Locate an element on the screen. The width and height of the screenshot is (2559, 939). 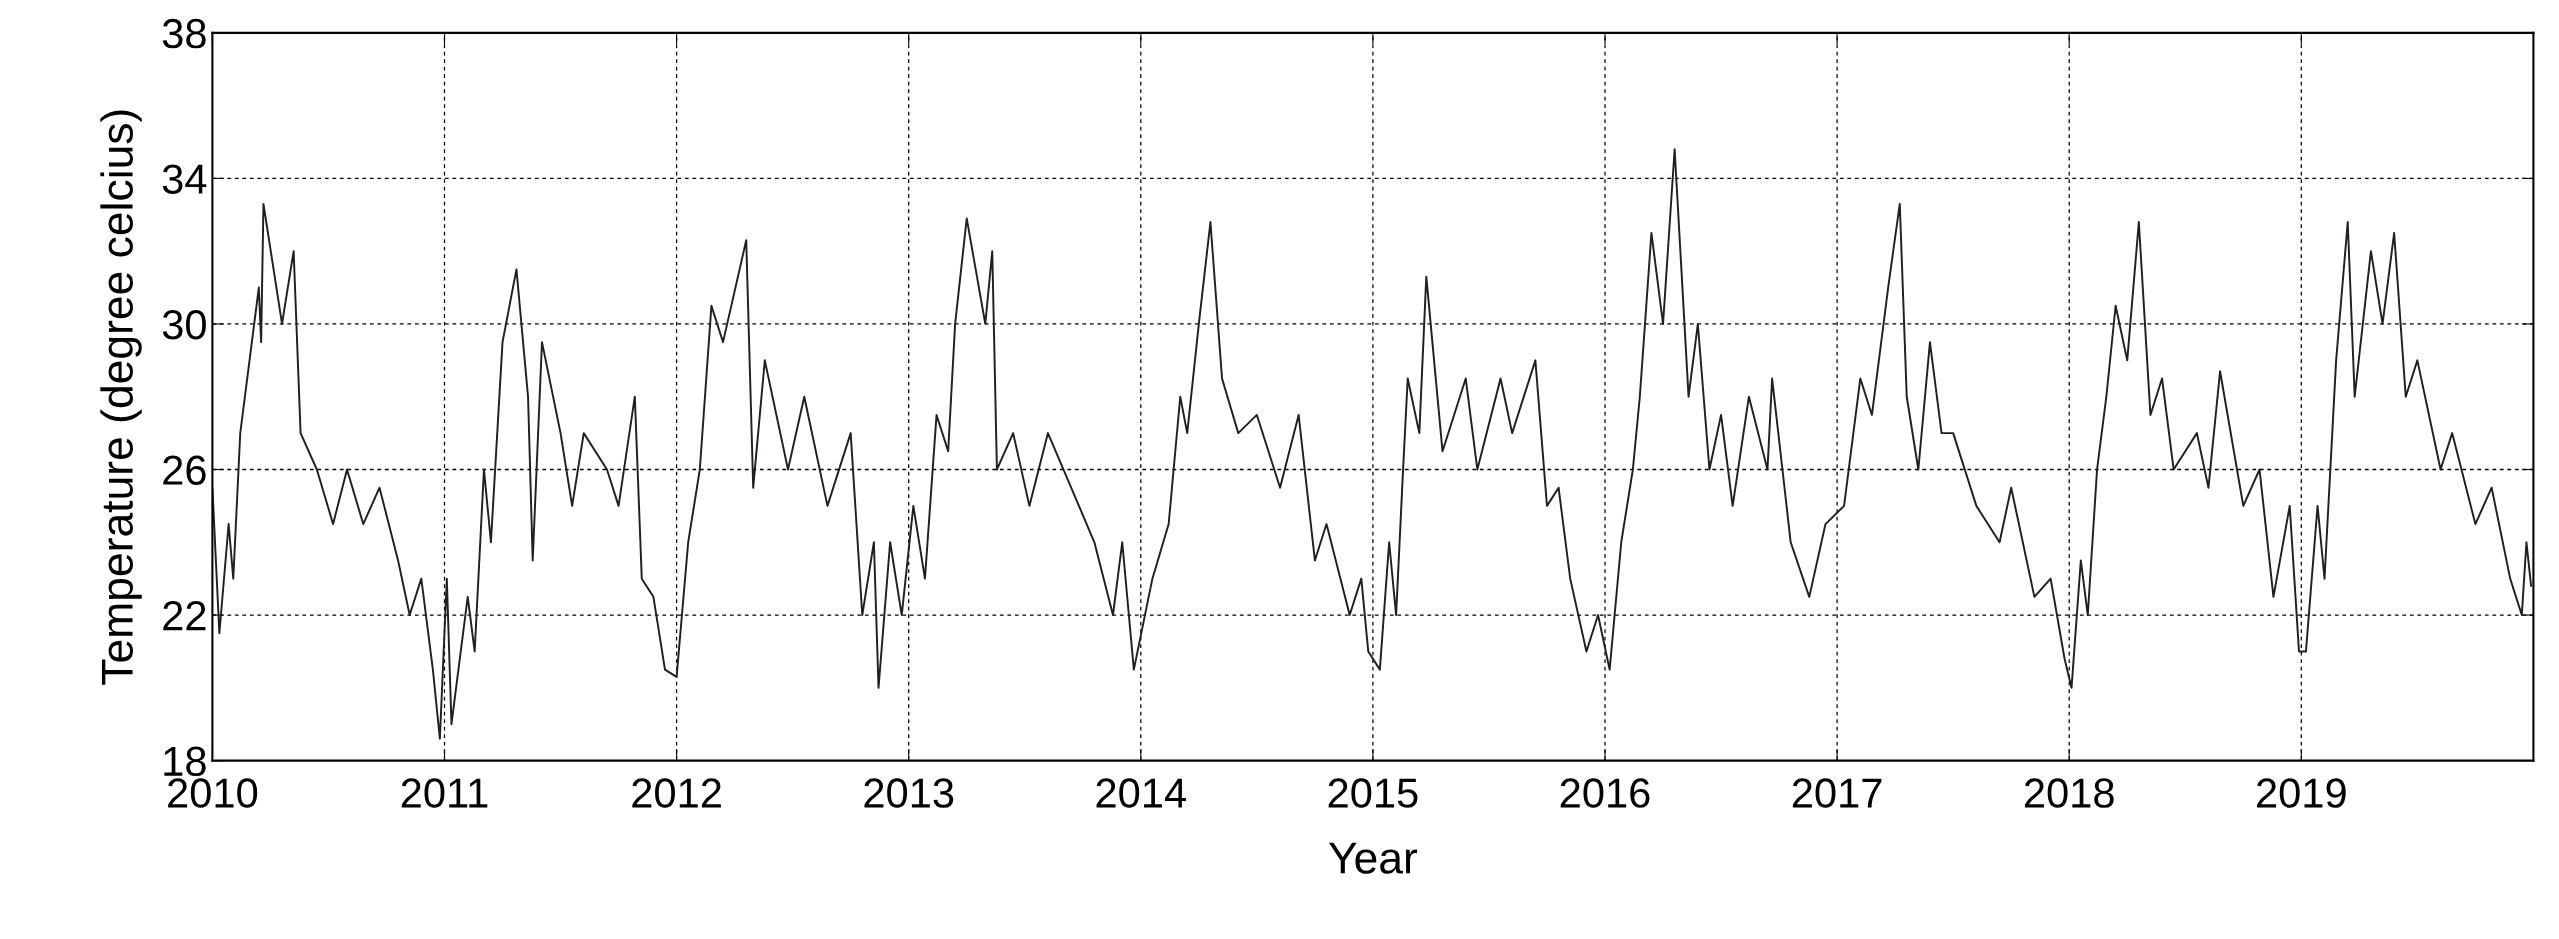
y-tick-label: 22 is located at coordinates (184, 616).